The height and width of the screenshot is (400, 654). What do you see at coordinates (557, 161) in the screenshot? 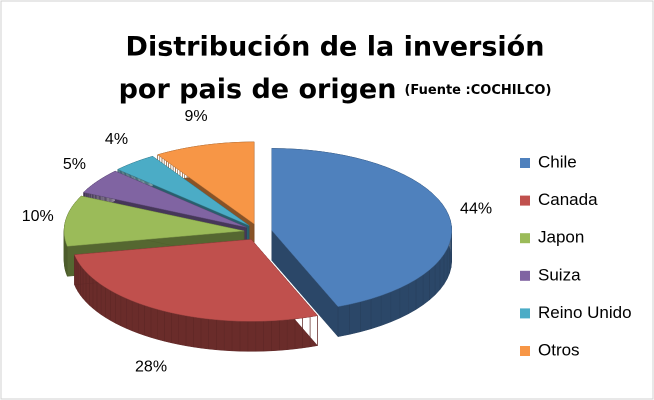
I see `legend-label: Chile` at bounding box center [557, 161].